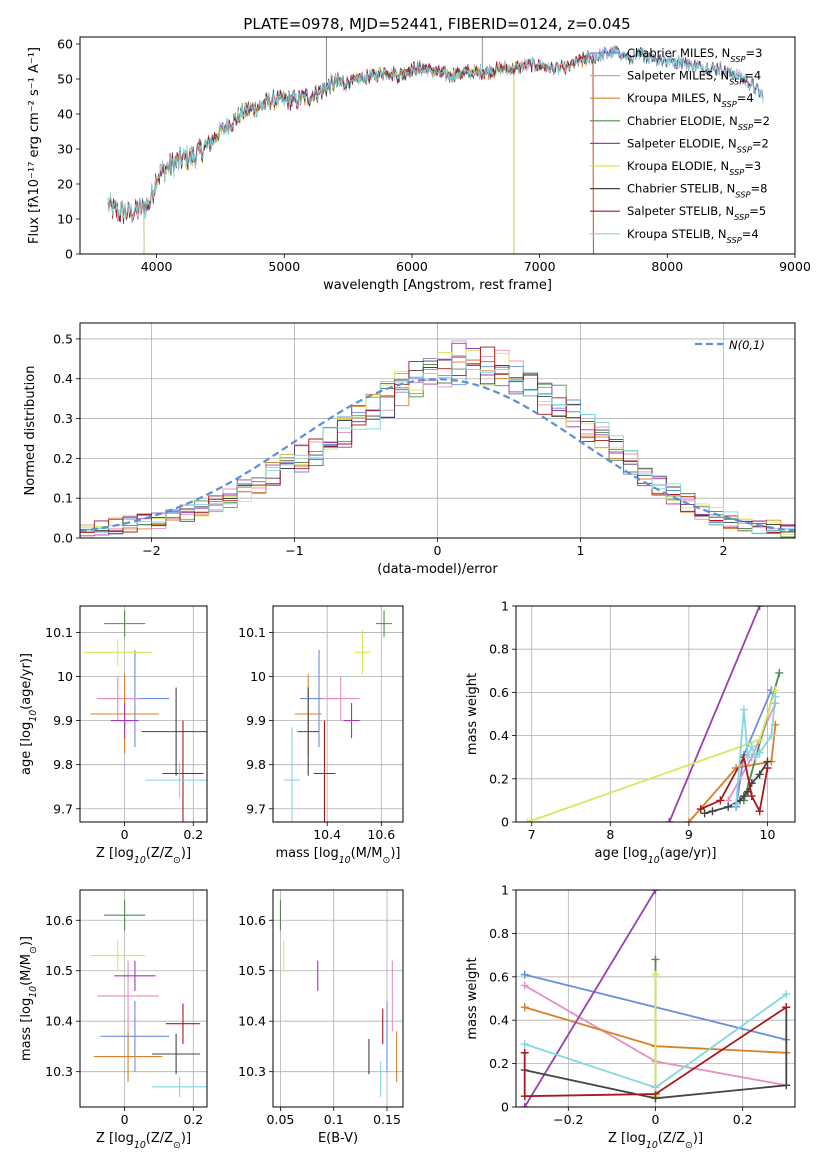  Describe the element at coordinates (698, 145) in the screenshot. I see `legend-entry-salpeter_elodie: Salpeter ELODIE, NSSP=2` at that location.